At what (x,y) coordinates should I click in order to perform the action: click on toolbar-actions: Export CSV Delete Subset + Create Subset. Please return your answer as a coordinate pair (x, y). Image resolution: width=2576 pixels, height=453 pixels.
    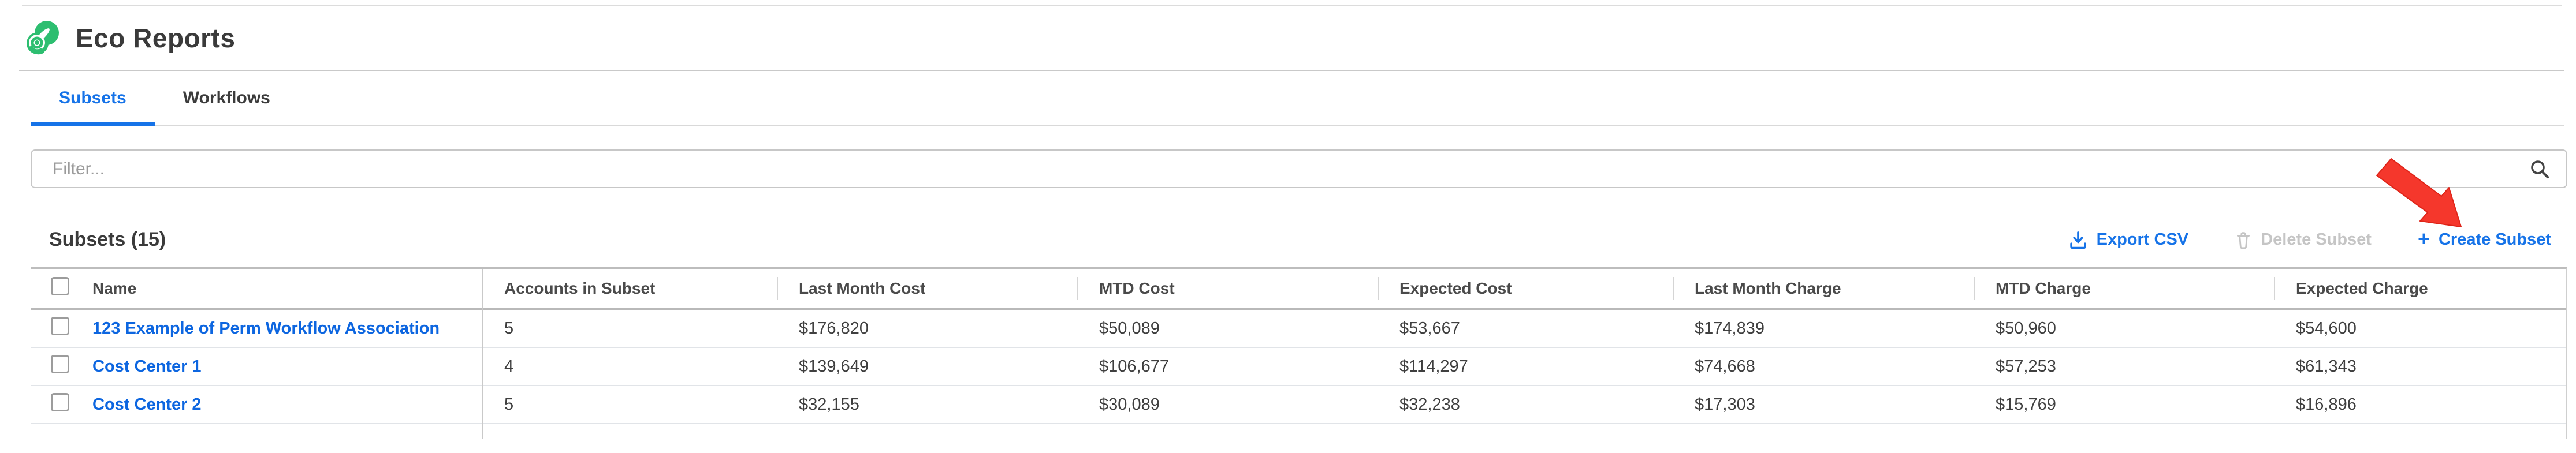
    Looking at the image, I should click on (2310, 238).